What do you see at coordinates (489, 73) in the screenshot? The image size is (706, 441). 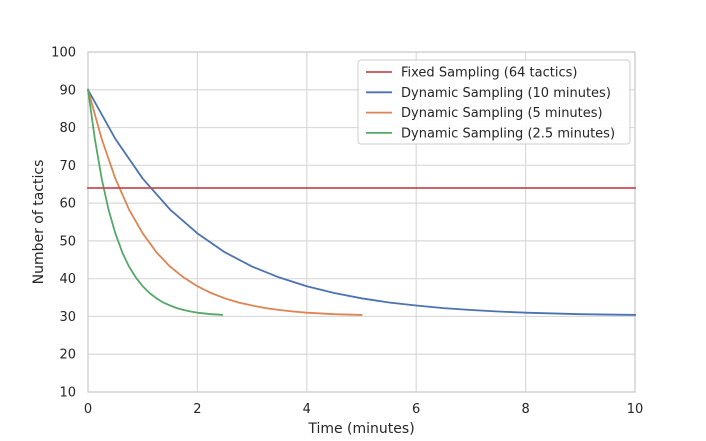 I see `legend-entry: Fixed Sampling (64 tactics)` at bounding box center [489, 73].